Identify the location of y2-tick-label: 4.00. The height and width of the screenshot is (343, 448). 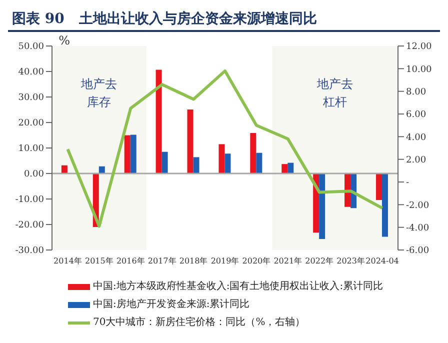
(416, 137).